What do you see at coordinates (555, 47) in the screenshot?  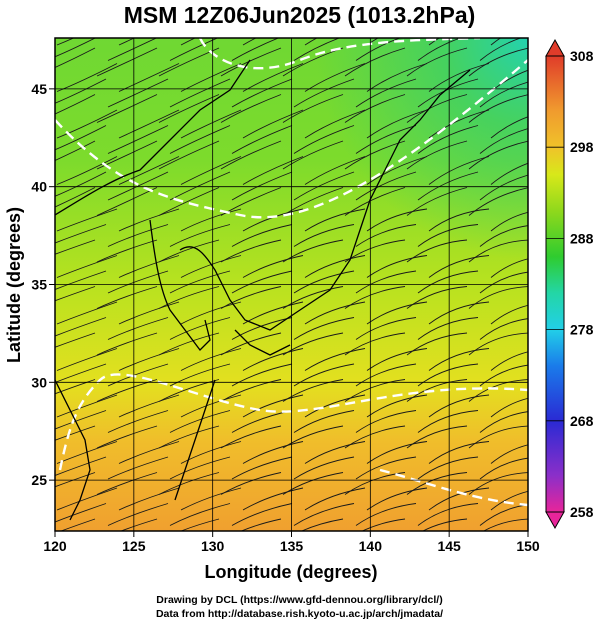 I see `colorbar-max-arrow` at bounding box center [555, 47].